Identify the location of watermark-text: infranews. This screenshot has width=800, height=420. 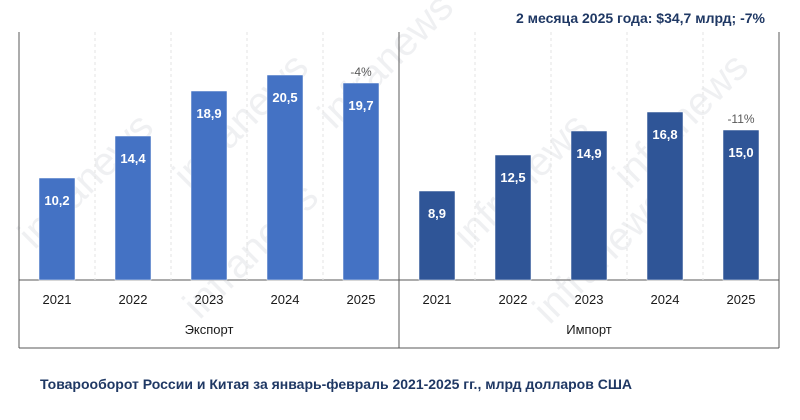
(386, 68).